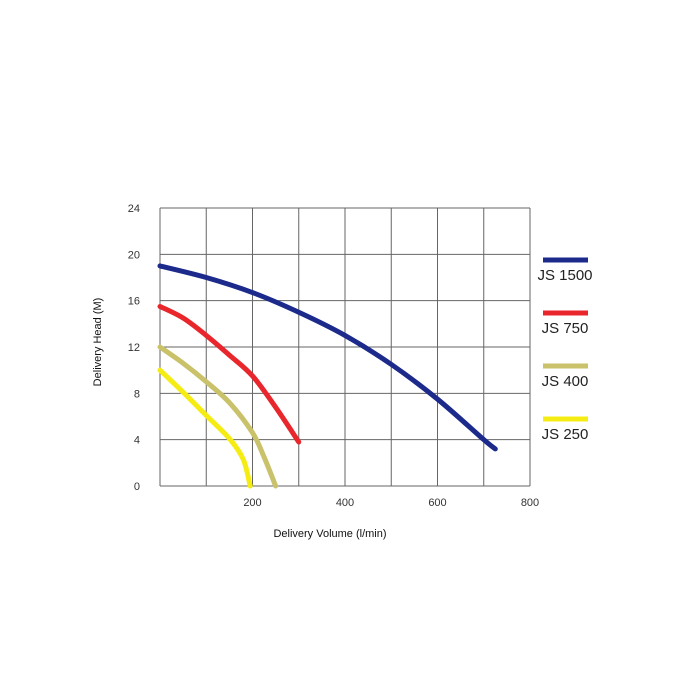 This screenshot has width=700, height=700. What do you see at coordinates (564, 275) in the screenshot?
I see `legend-label: JS 1500` at bounding box center [564, 275].